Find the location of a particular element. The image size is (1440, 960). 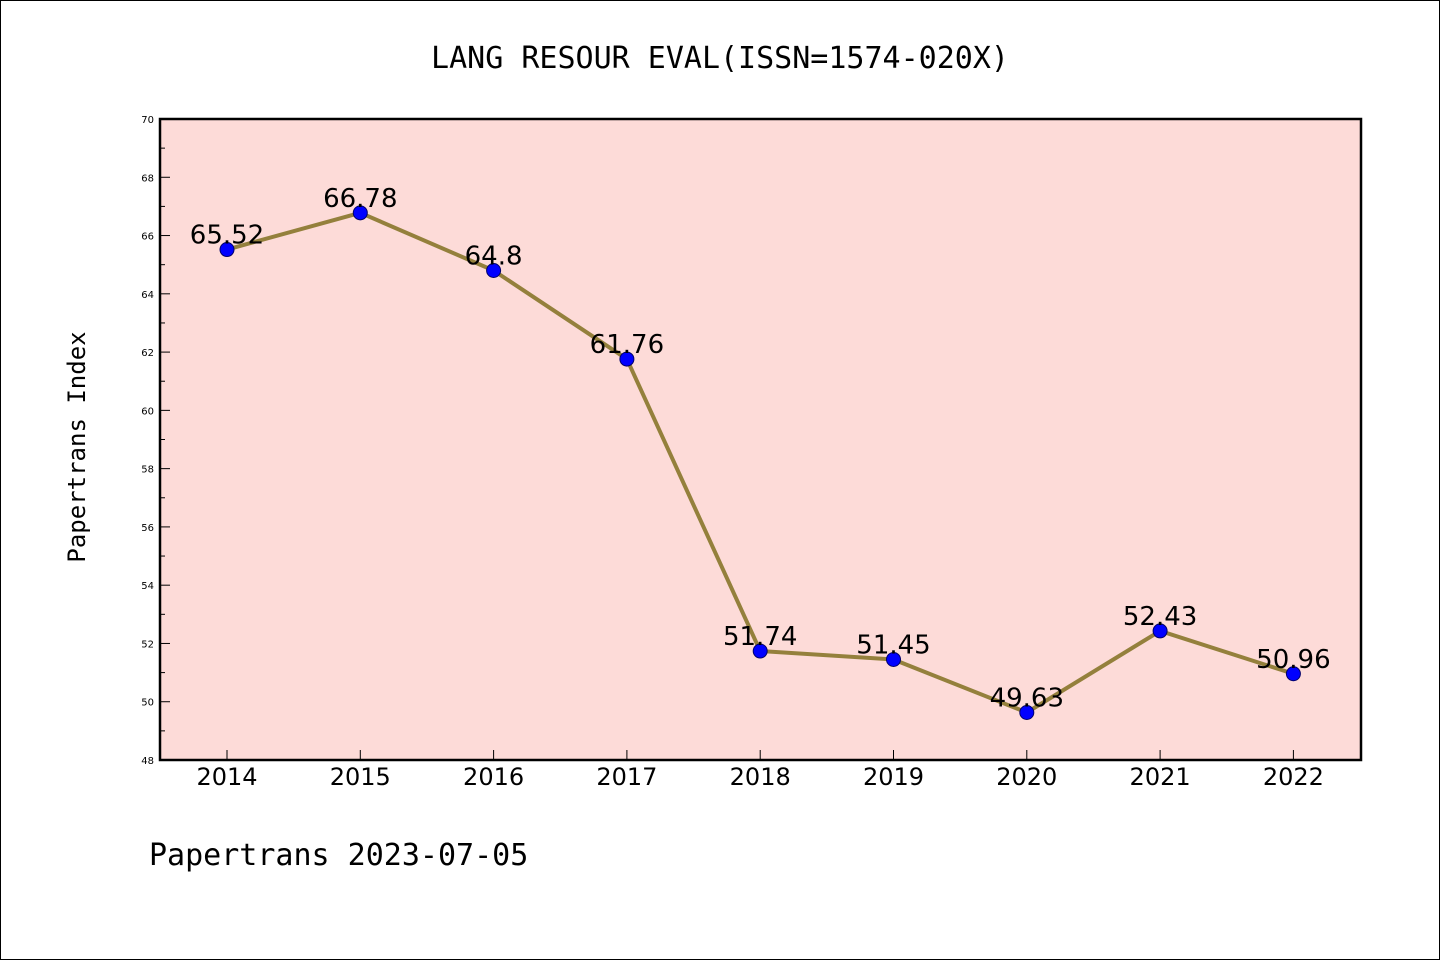

data-label: 52.43 is located at coordinates (1160, 617).